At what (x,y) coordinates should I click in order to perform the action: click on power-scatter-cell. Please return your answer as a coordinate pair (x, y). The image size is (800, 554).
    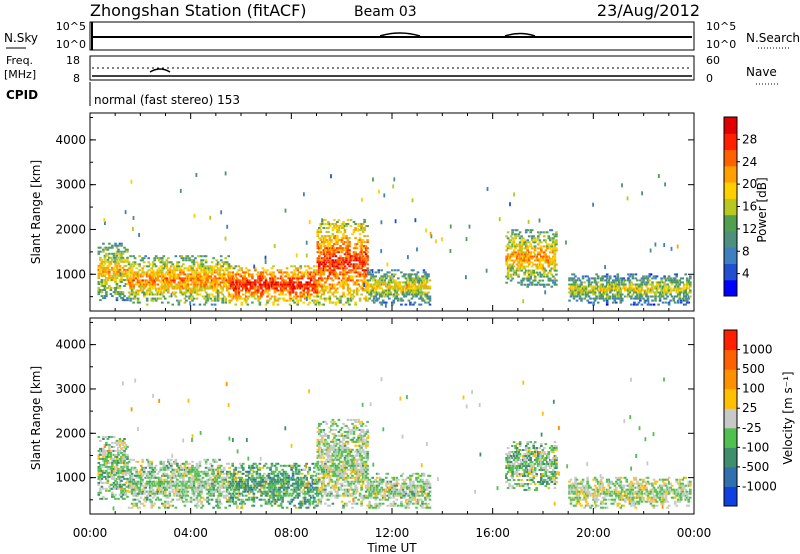
    Looking at the image, I should click on (190, 303).